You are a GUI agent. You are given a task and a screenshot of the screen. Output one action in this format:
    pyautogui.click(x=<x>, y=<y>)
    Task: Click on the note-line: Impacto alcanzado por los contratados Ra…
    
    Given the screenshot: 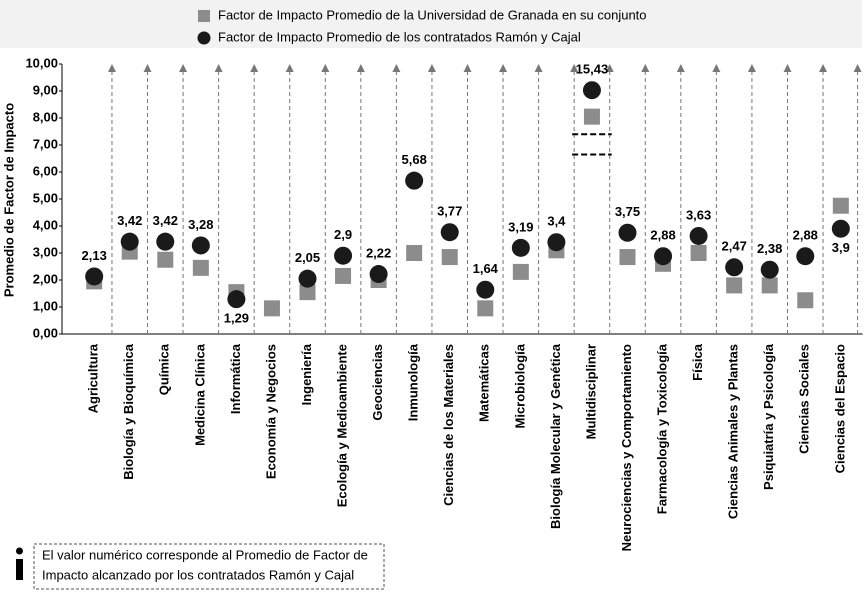 What is the action you would take?
    pyautogui.click(x=198, y=574)
    